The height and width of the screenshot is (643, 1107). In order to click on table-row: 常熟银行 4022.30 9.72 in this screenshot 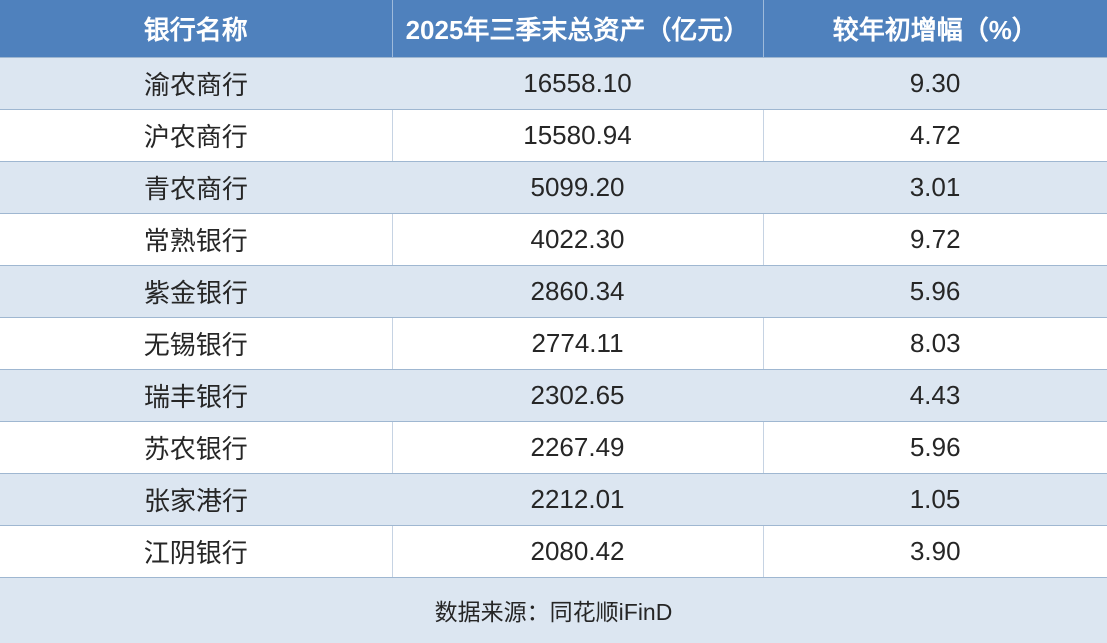, I will do `click(553, 239)`.